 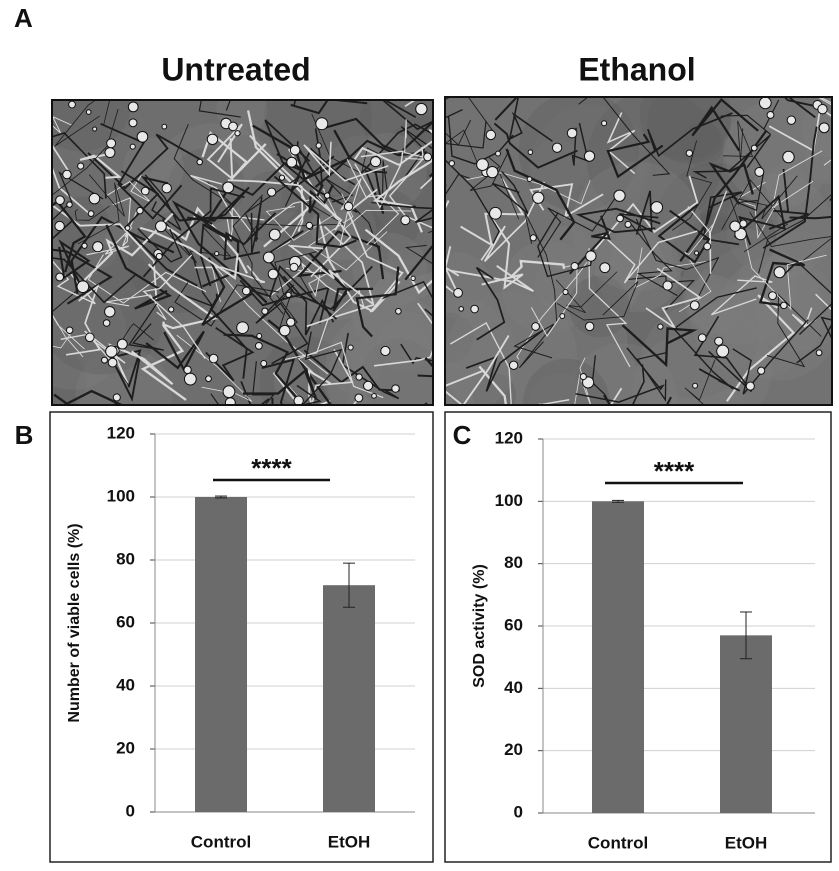 What do you see at coordinates (513, 562) in the screenshot?
I see `y-tick-label: 80` at bounding box center [513, 562].